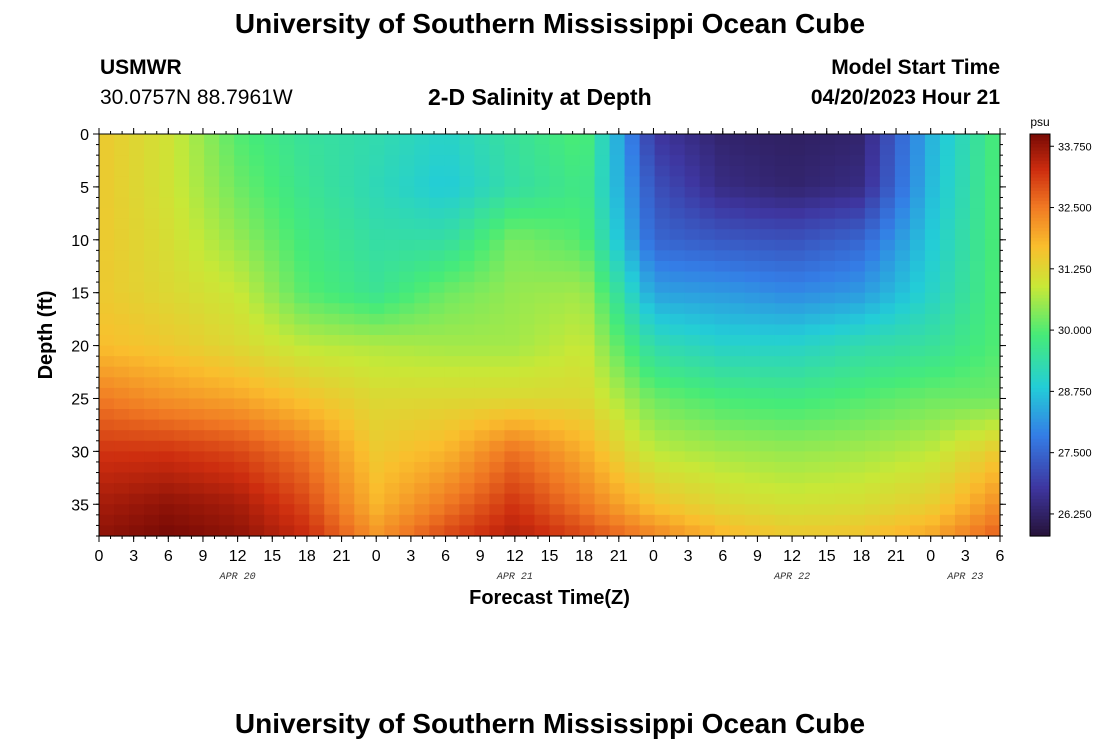 The image size is (1100, 750). Describe the element at coordinates (549, 598) in the screenshot. I see `x-axis-title: Forecast Time(Z)` at that location.